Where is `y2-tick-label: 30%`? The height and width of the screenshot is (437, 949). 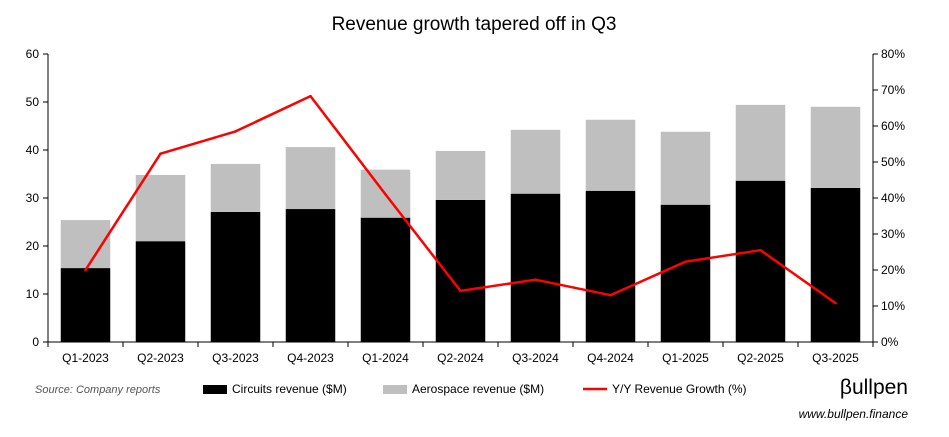 y2-tick-label: 30% is located at coordinates (893, 234).